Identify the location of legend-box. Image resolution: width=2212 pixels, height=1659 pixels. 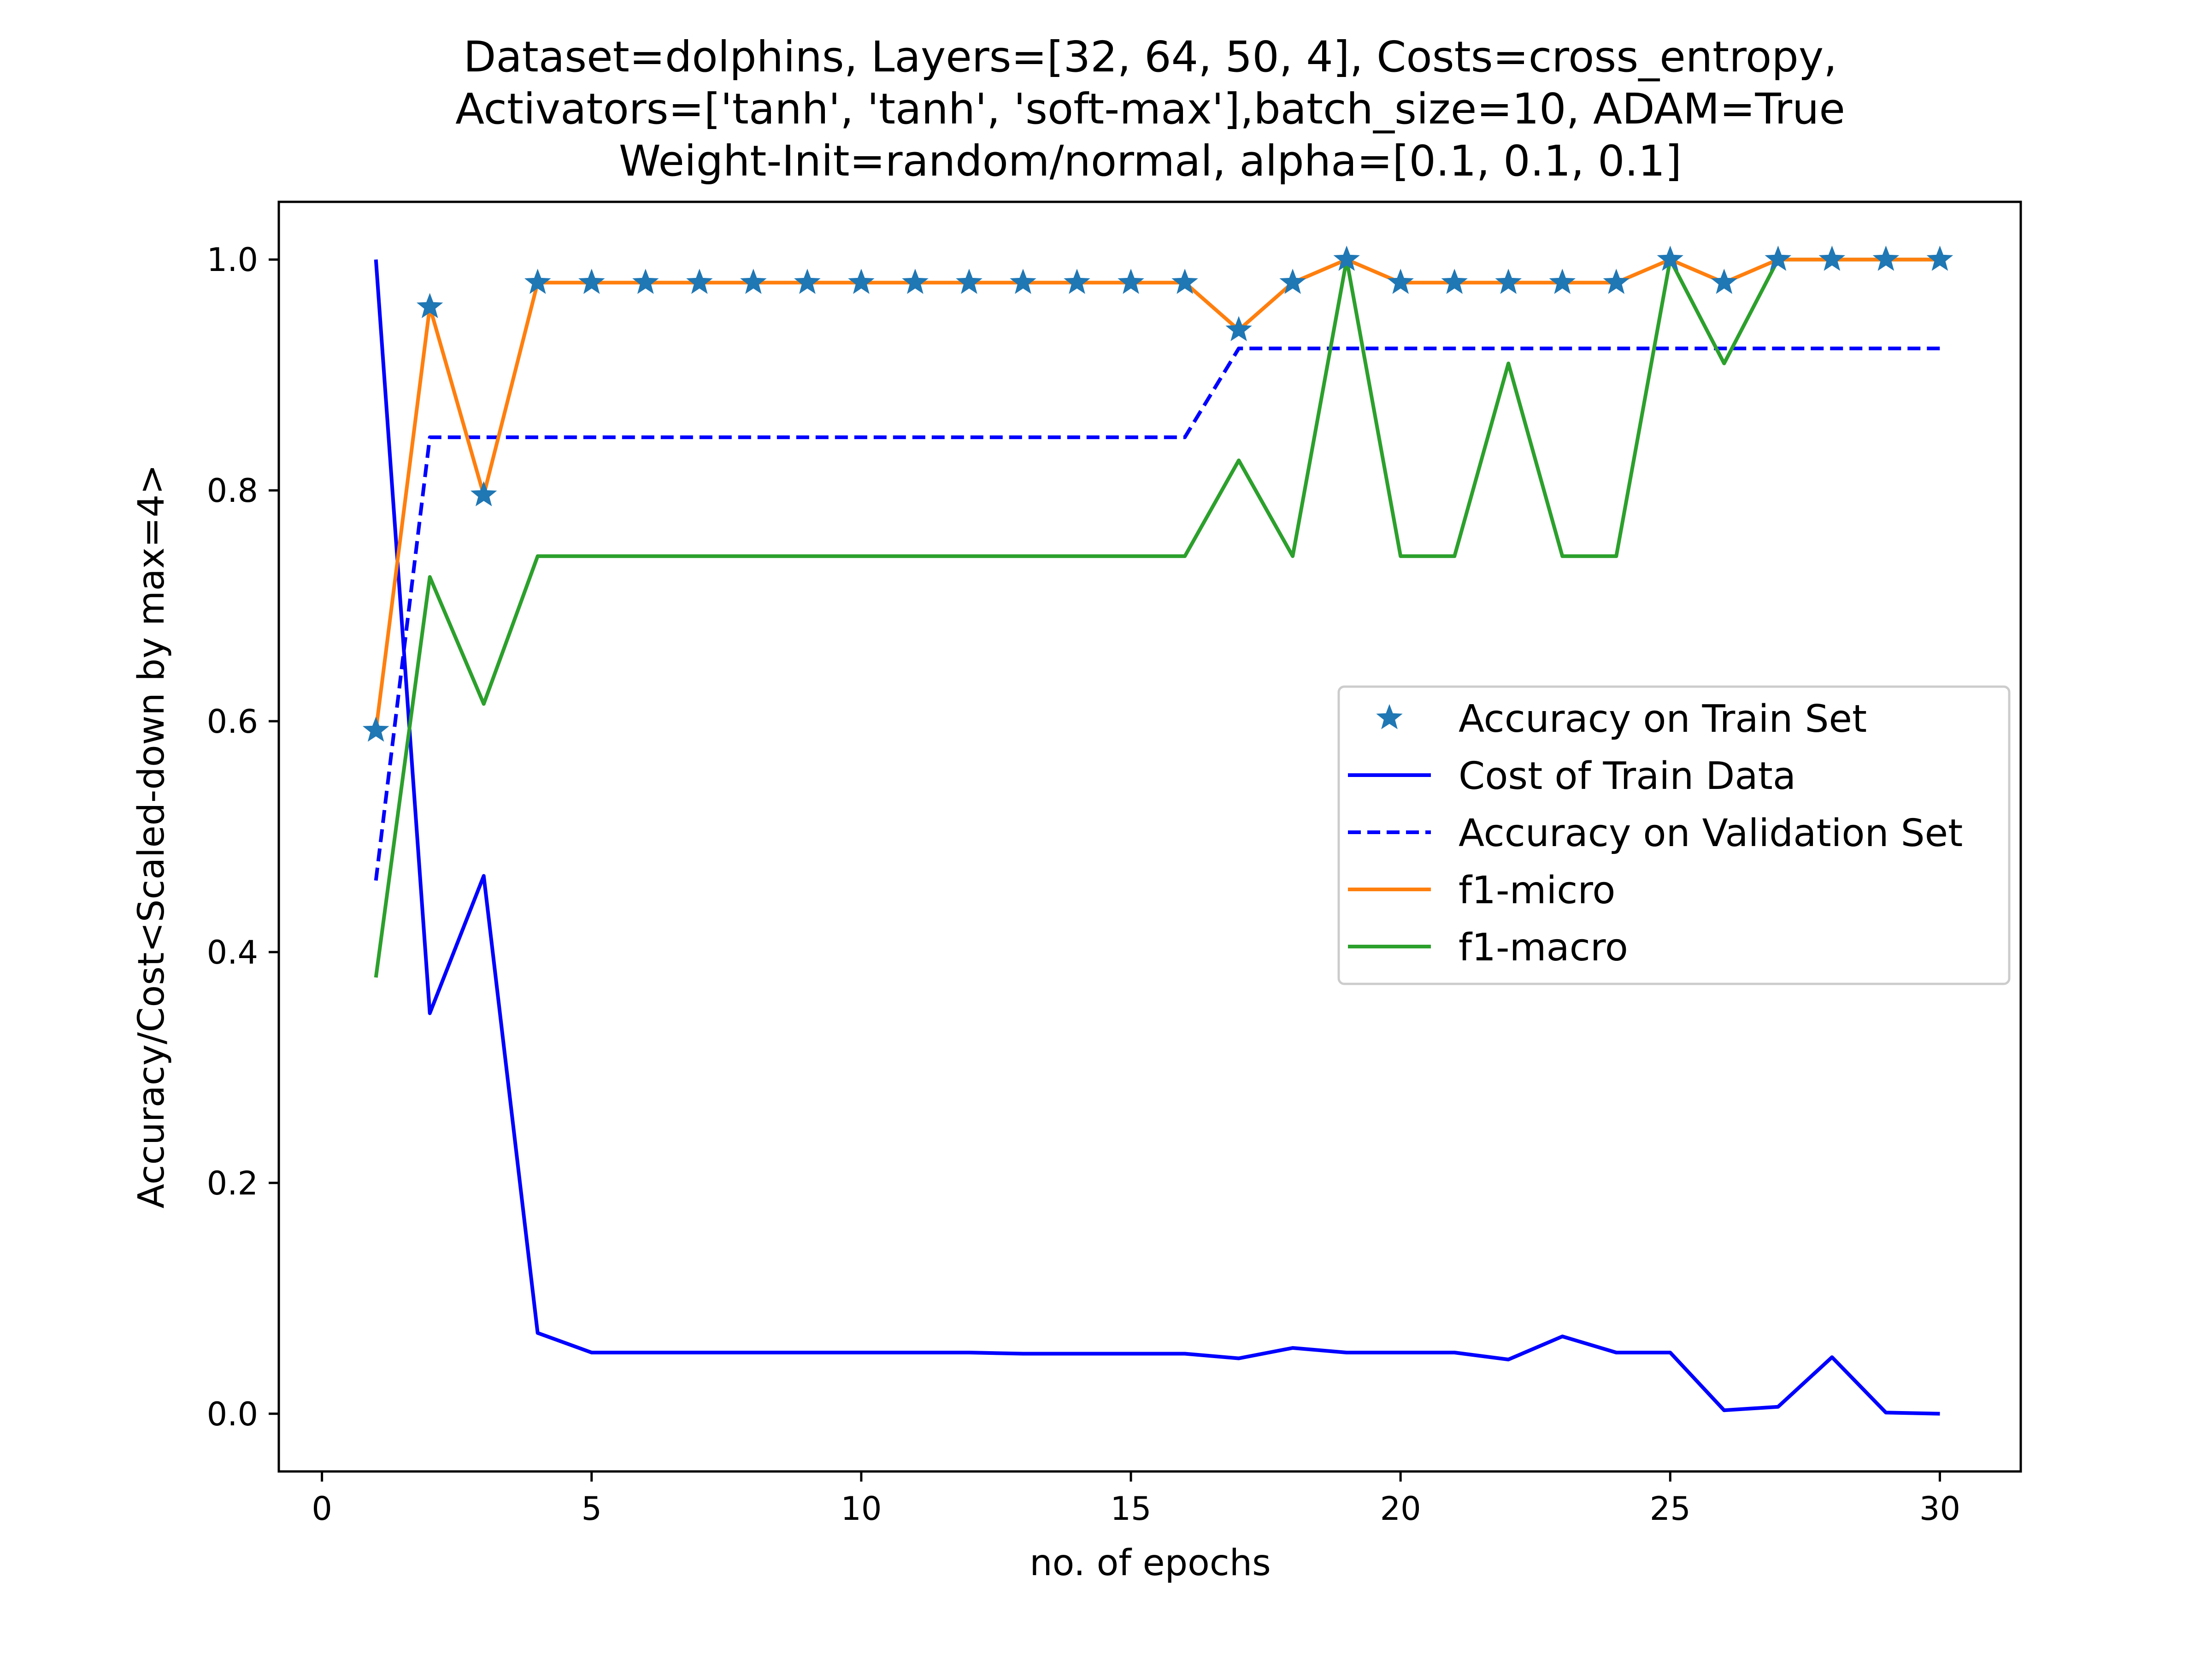
(1674, 835).